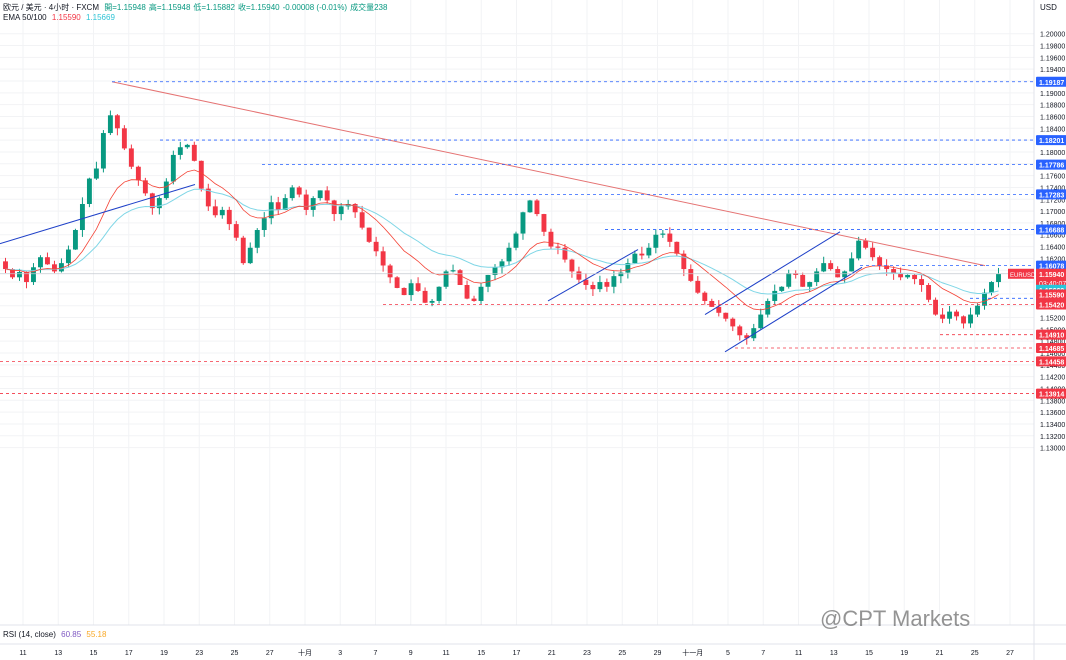  I want to click on x-tick-label: 十月, so click(305, 652).